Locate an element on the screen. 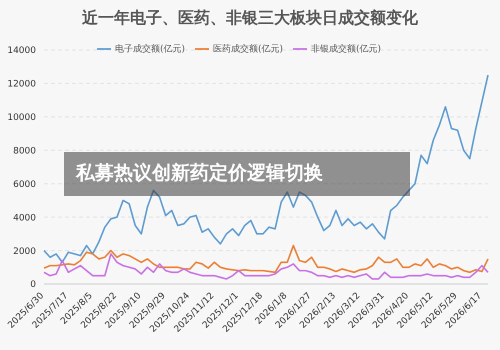  y-tick-label: 4000 is located at coordinates (24, 218).